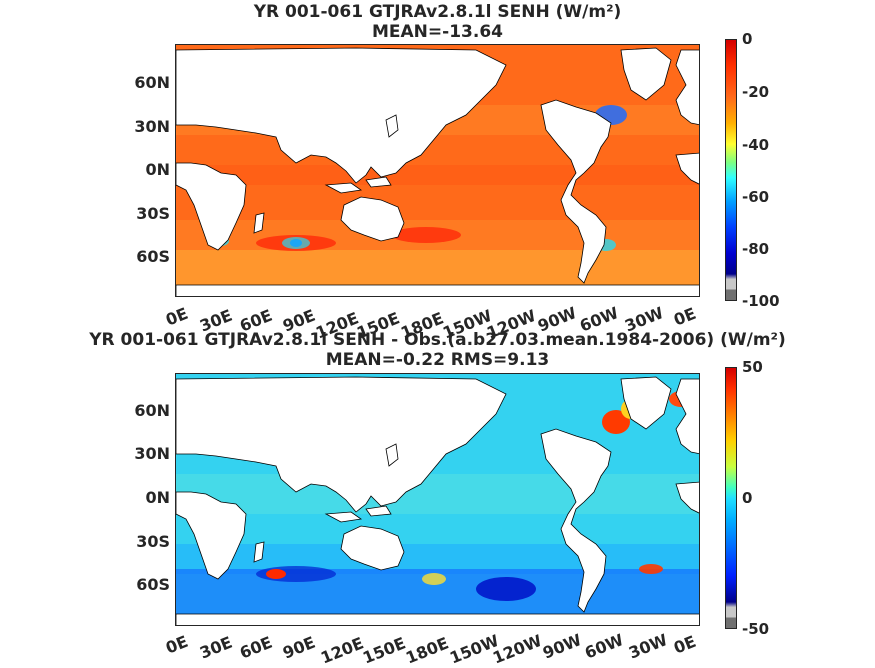 This screenshot has height=668, width=875. What do you see at coordinates (342, 650) in the screenshot?
I see `lon-label: 120E` at bounding box center [342, 650].